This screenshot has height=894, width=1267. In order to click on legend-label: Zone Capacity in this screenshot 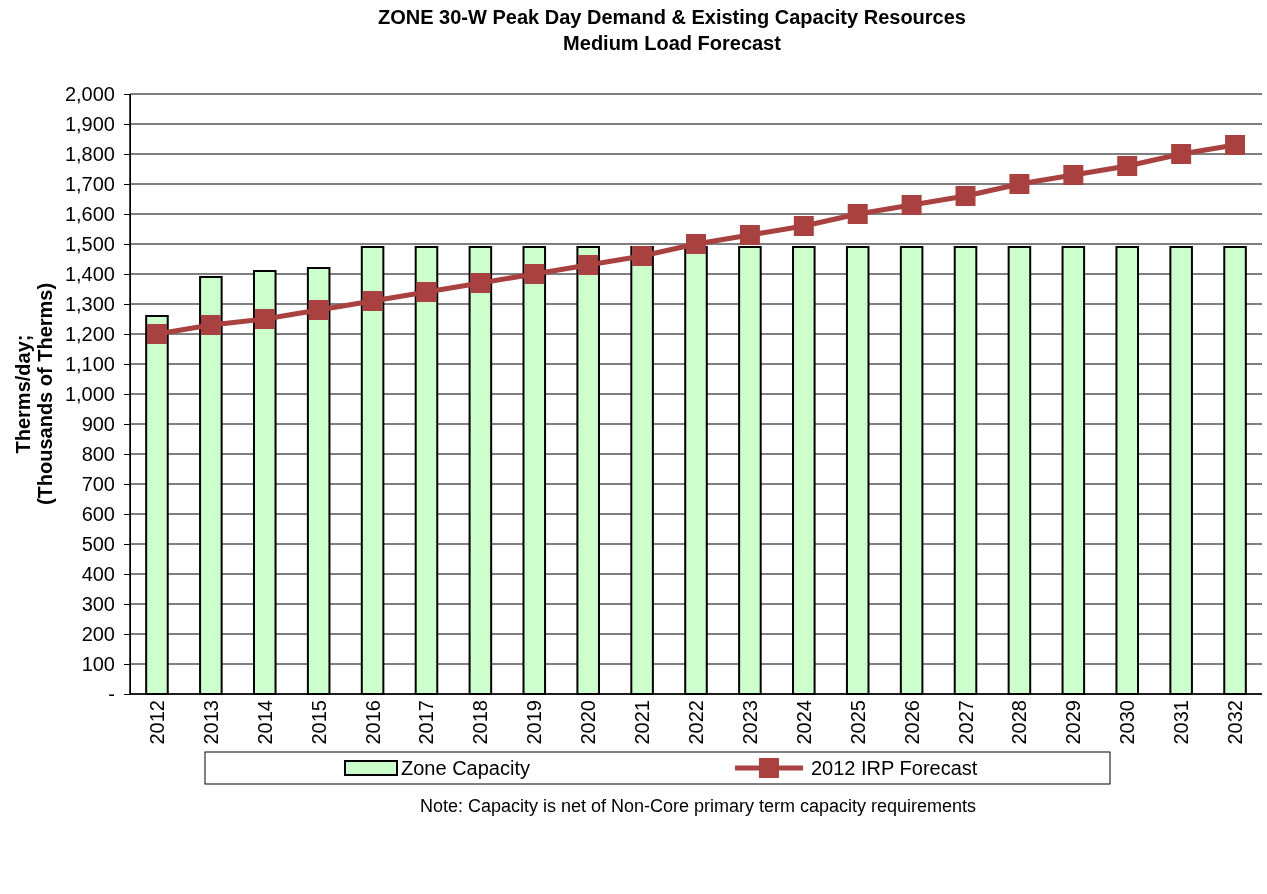, I will do `click(465, 768)`.